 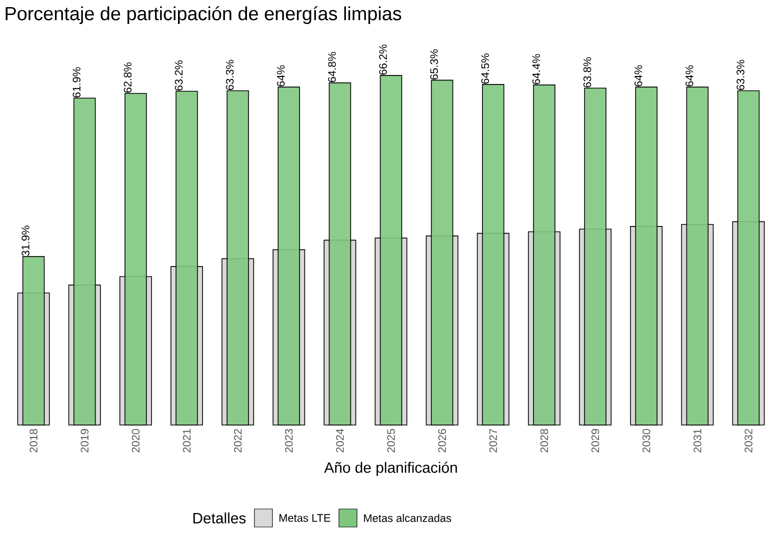 What do you see at coordinates (434, 64) in the screenshot?
I see `data-label: 65.3%` at bounding box center [434, 64].